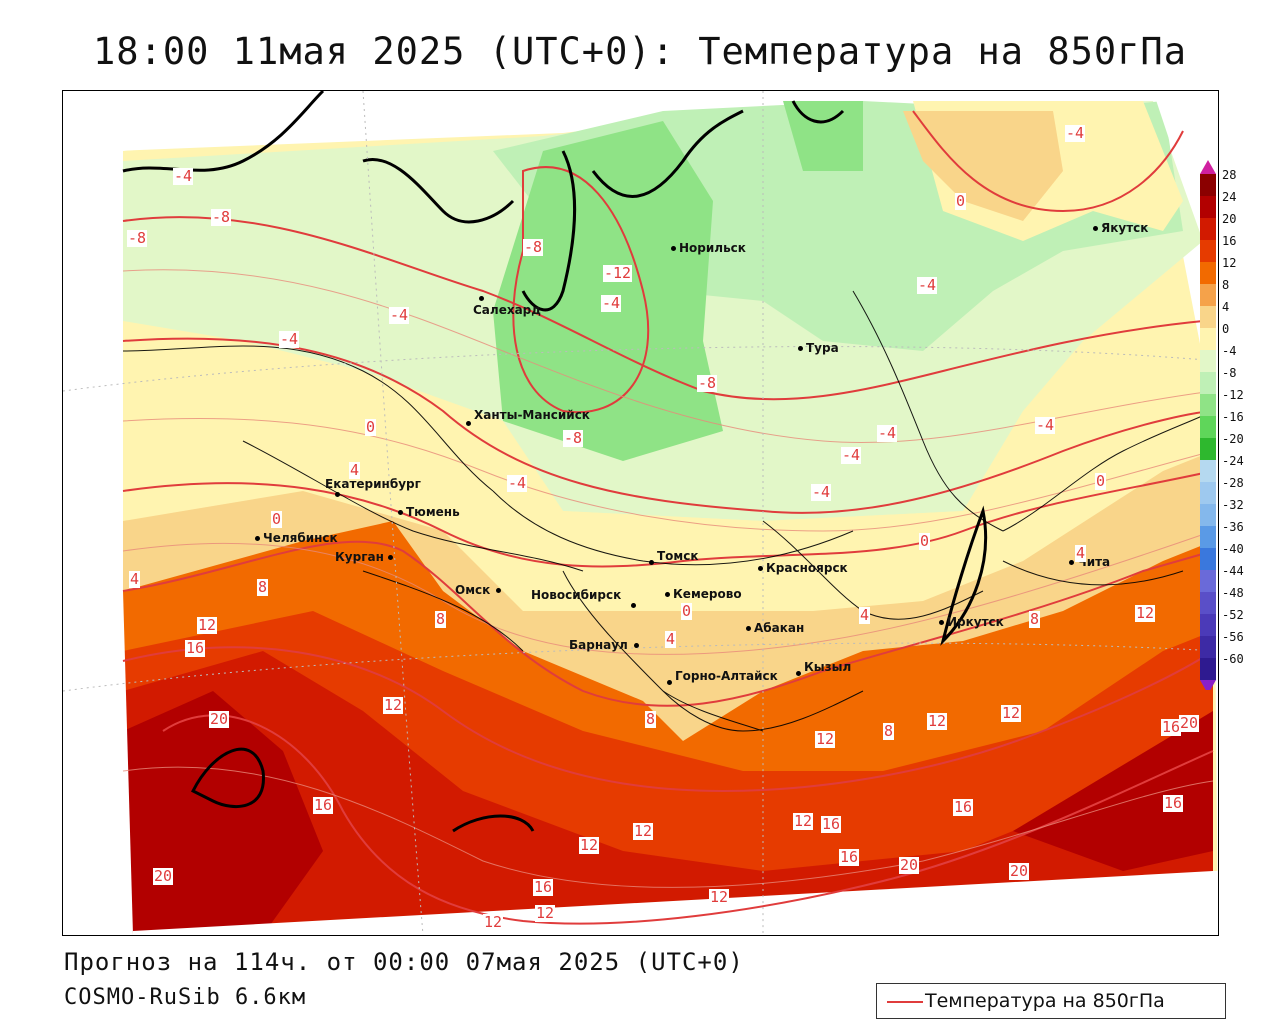  What do you see at coordinates (1229, 175) in the screenshot?
I see `scale-tick-label: 28` at bounding box center [1229, 175].